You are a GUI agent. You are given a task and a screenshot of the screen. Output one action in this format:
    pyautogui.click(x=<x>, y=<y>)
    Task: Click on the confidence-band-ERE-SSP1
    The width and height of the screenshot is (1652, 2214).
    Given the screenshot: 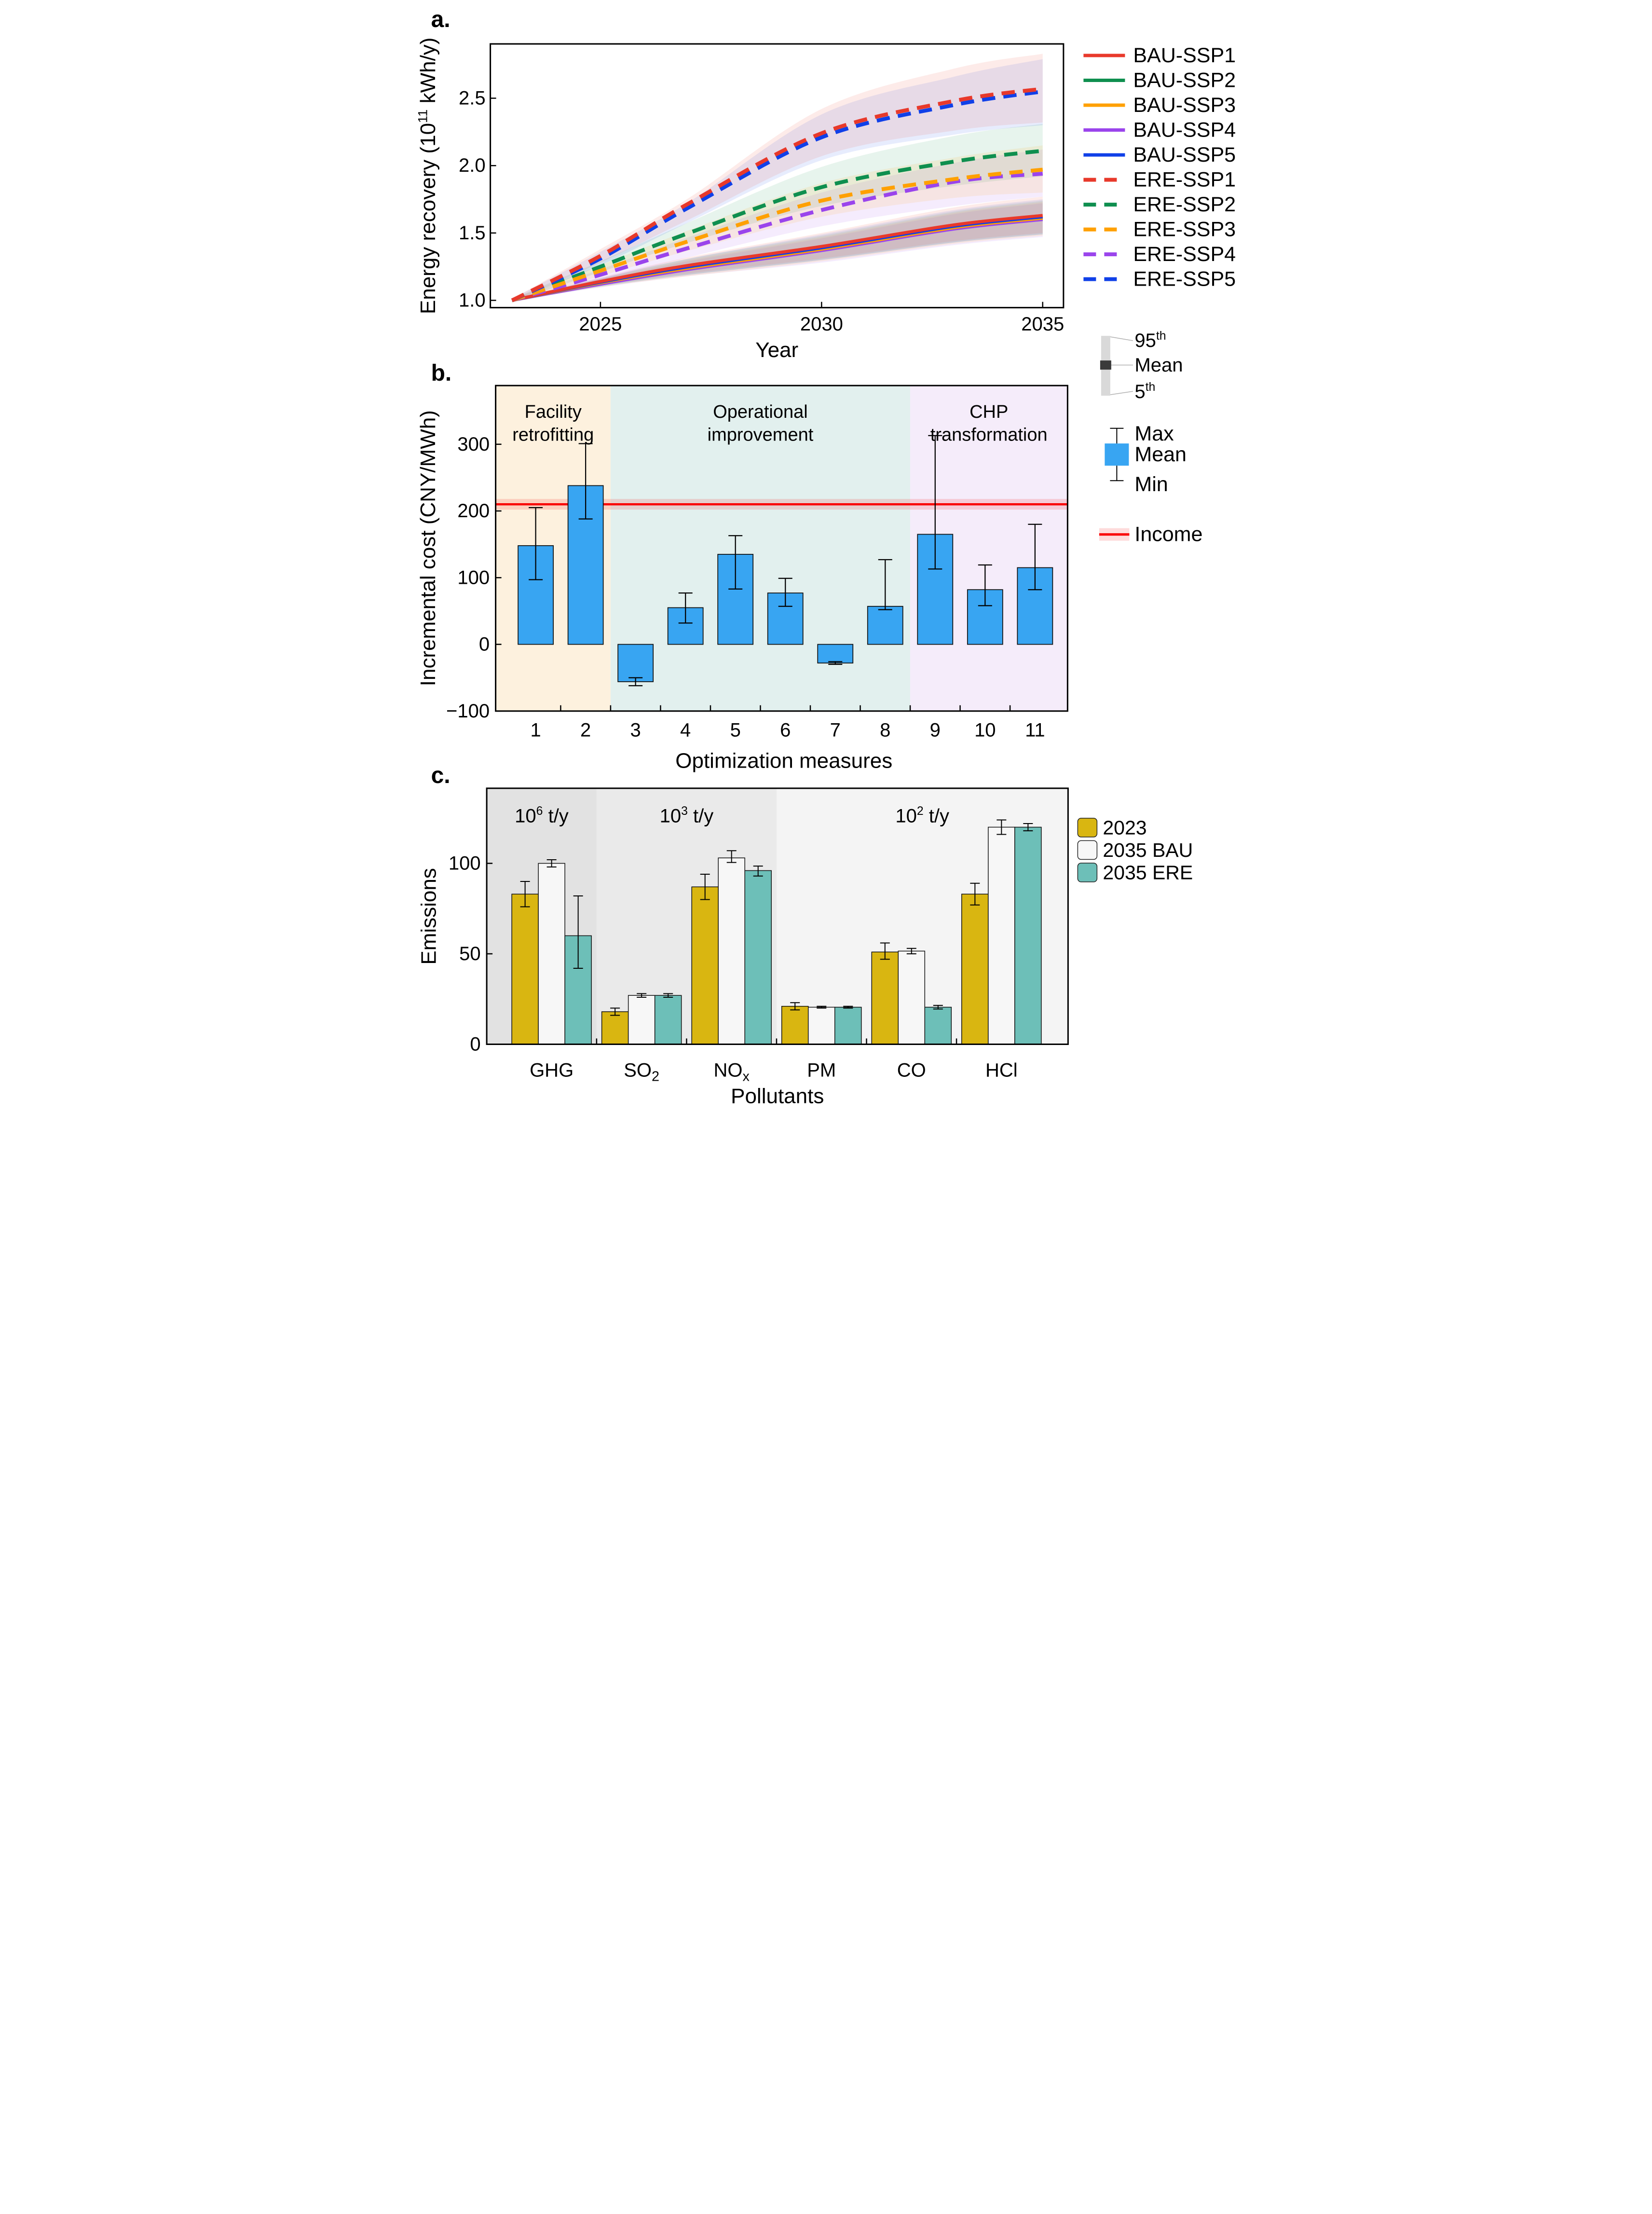 What is the action you would take?
    pyautogui.click(x=778, y=178)
    